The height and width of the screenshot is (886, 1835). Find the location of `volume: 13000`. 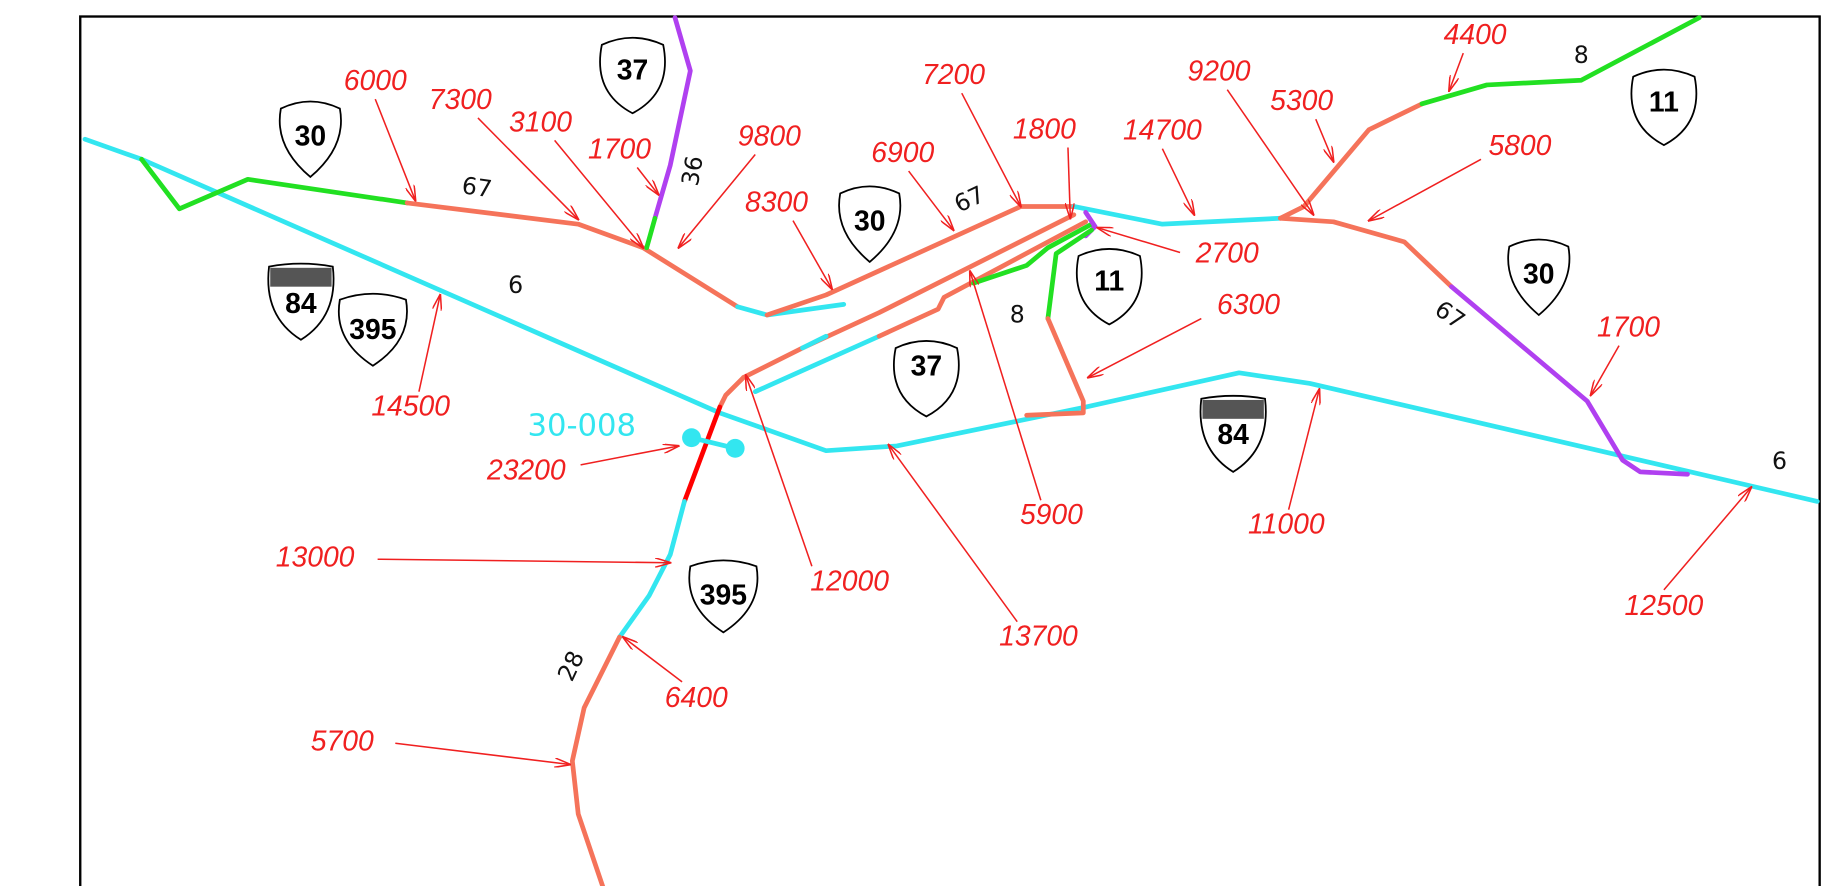

volume: 13000 is located at coordinates (315, 557).